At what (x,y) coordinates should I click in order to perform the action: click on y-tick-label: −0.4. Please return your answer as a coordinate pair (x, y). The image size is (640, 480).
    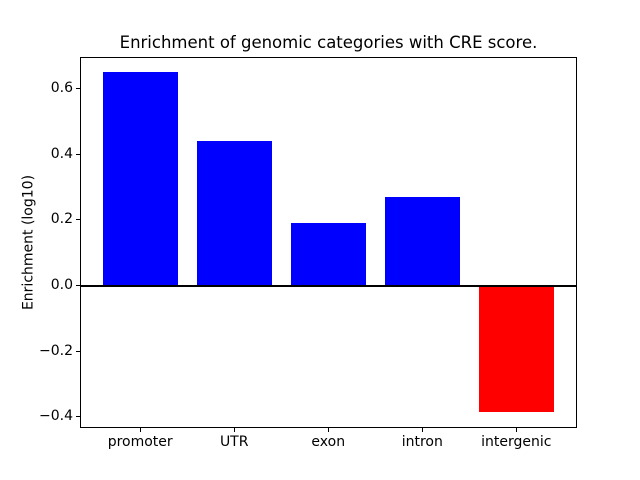
    Looking at the image, I should click on (56, 416).